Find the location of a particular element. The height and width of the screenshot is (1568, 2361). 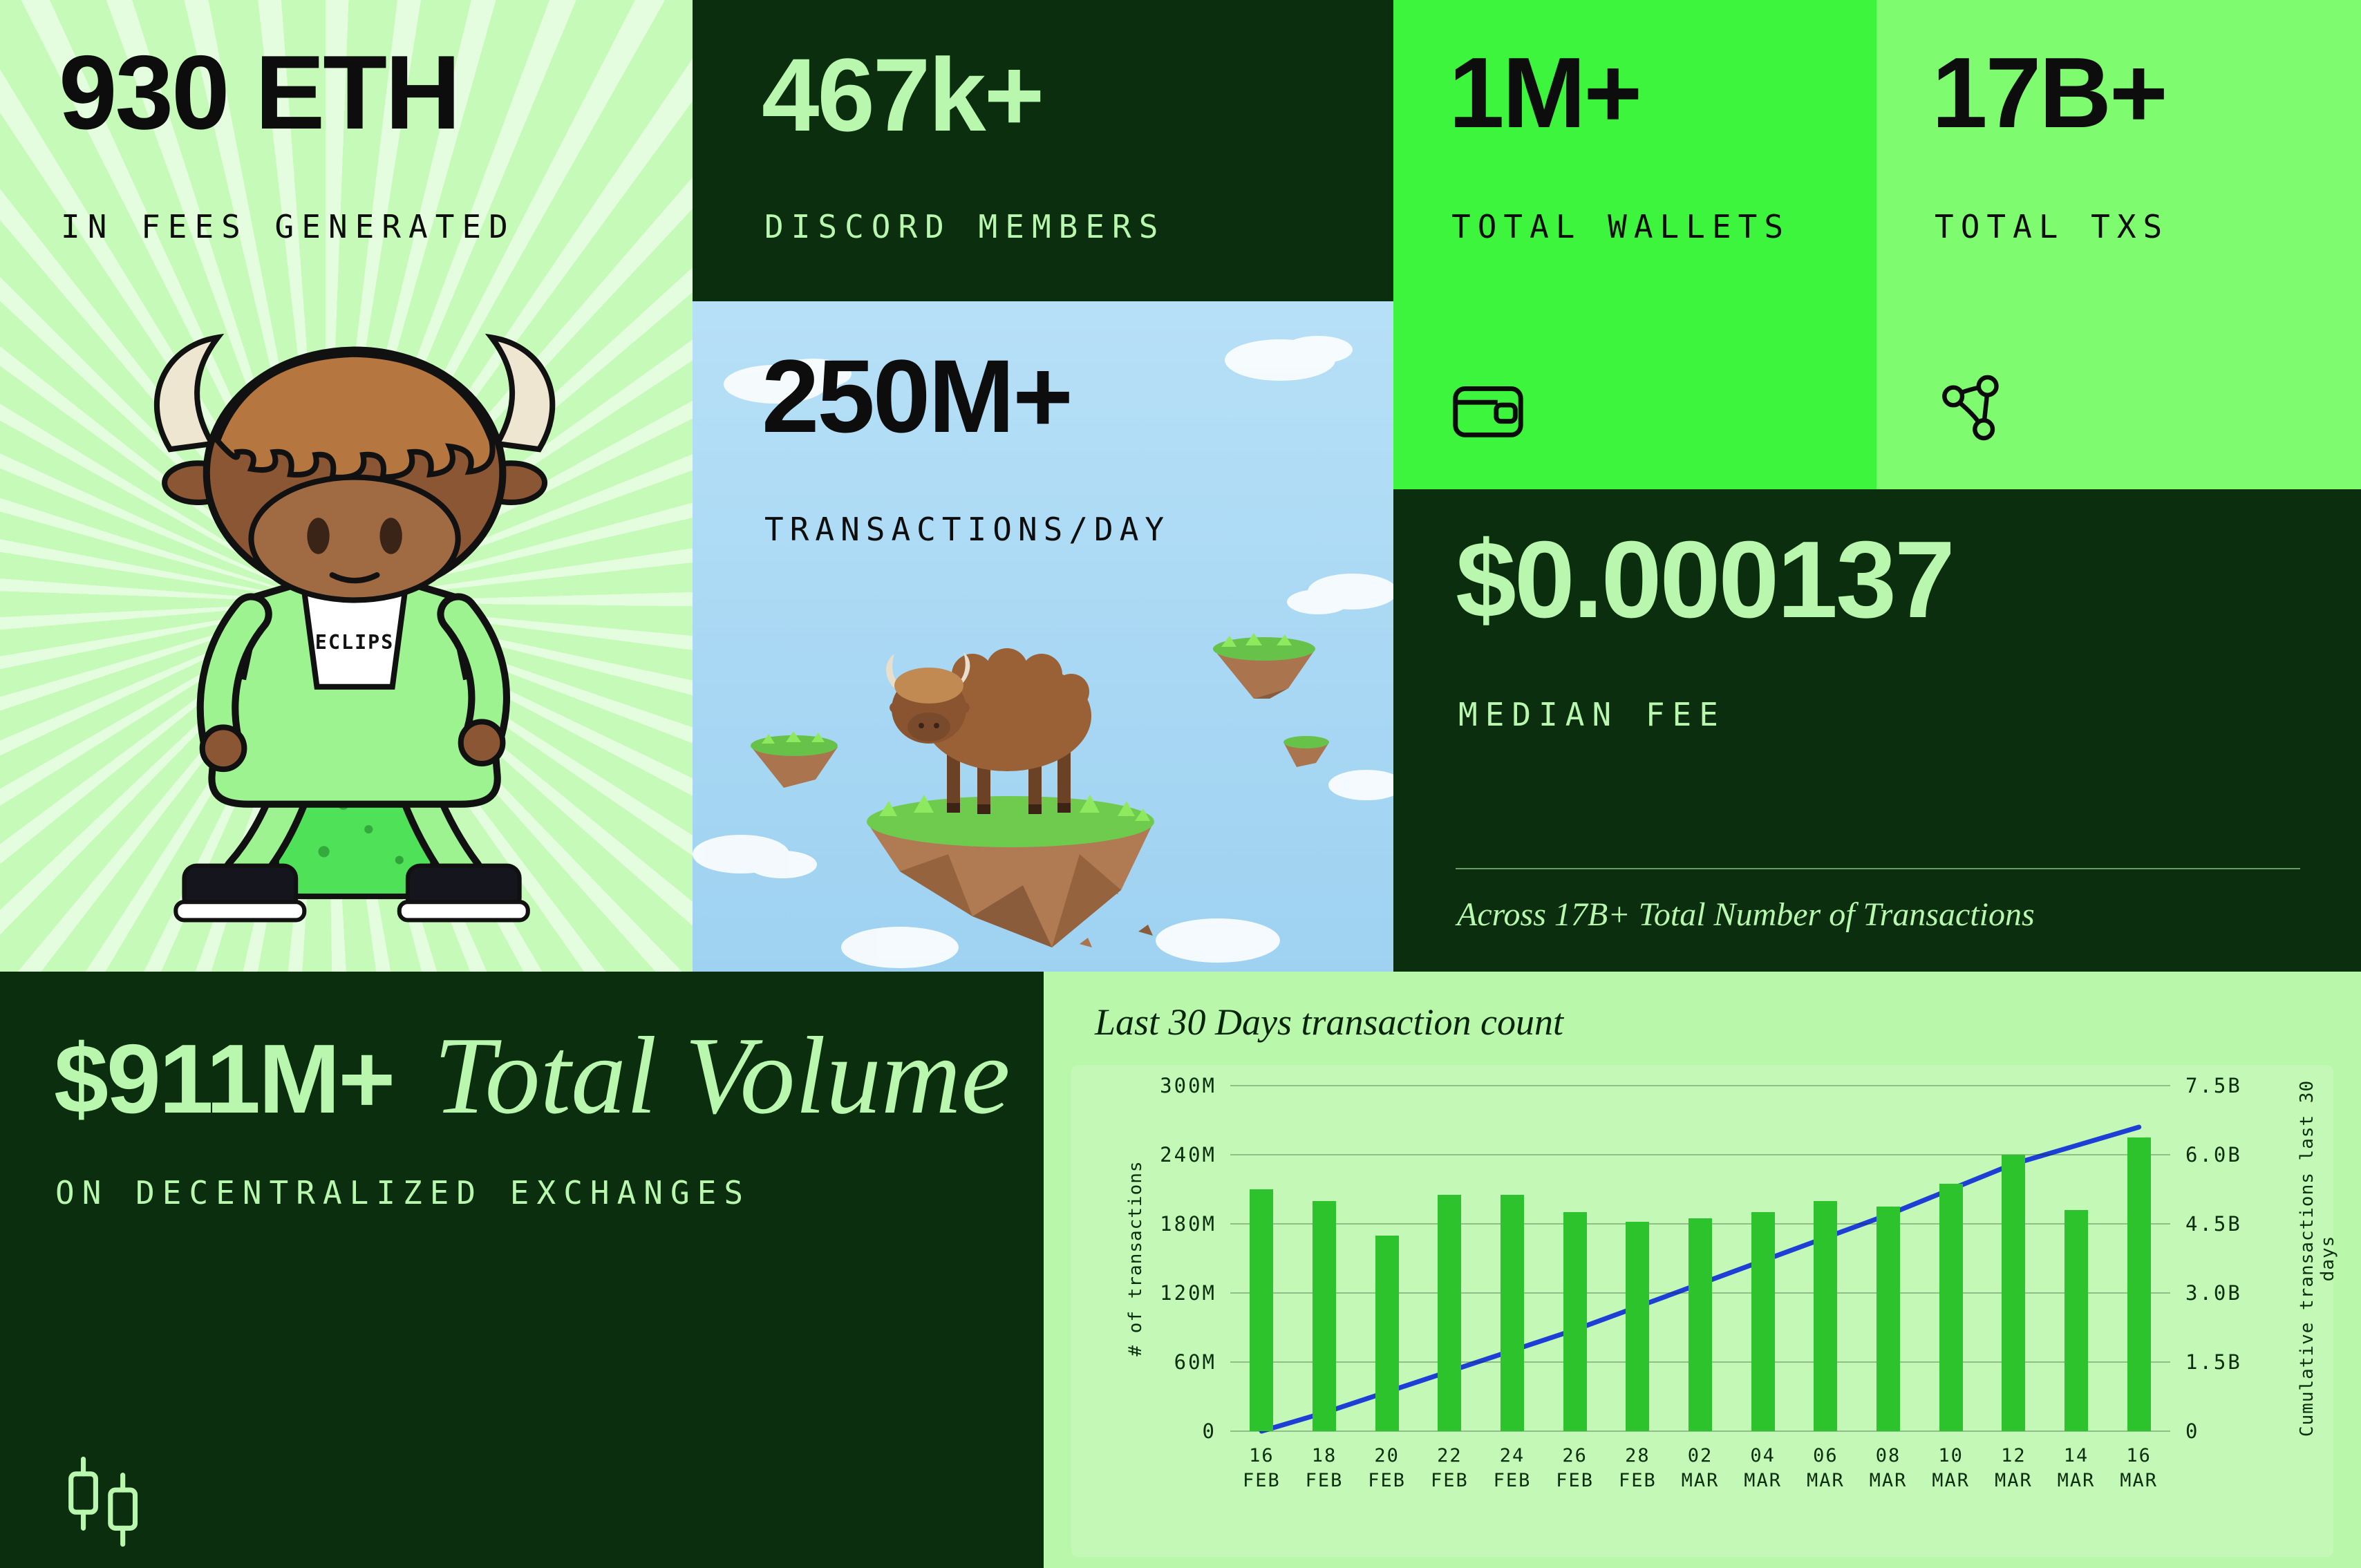

wallets-label: TOTAL WALLETS is located at coordinates (1621, 226).